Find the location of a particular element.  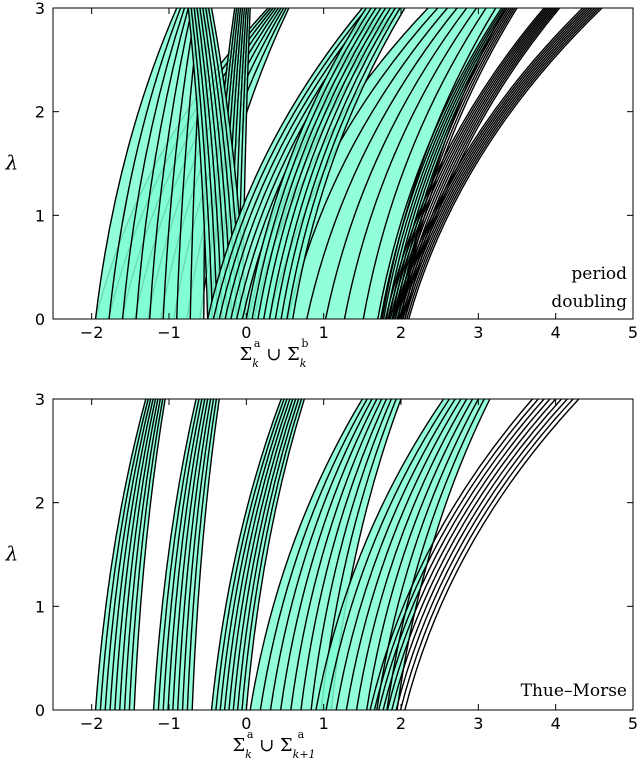

annotation-line-1: period is located at coordinates (599, 274).